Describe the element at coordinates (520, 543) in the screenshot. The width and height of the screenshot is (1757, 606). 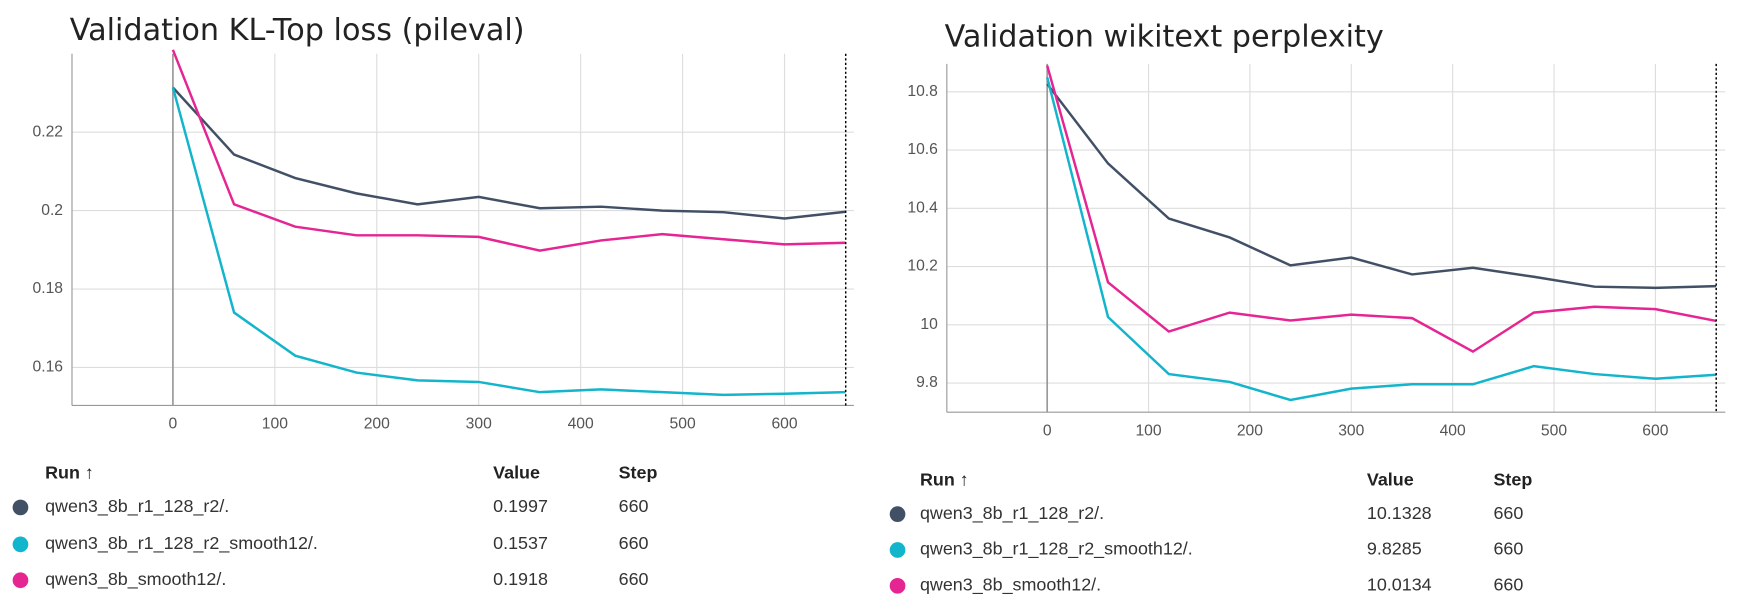
I see `table-value: 0.1537` at that location.